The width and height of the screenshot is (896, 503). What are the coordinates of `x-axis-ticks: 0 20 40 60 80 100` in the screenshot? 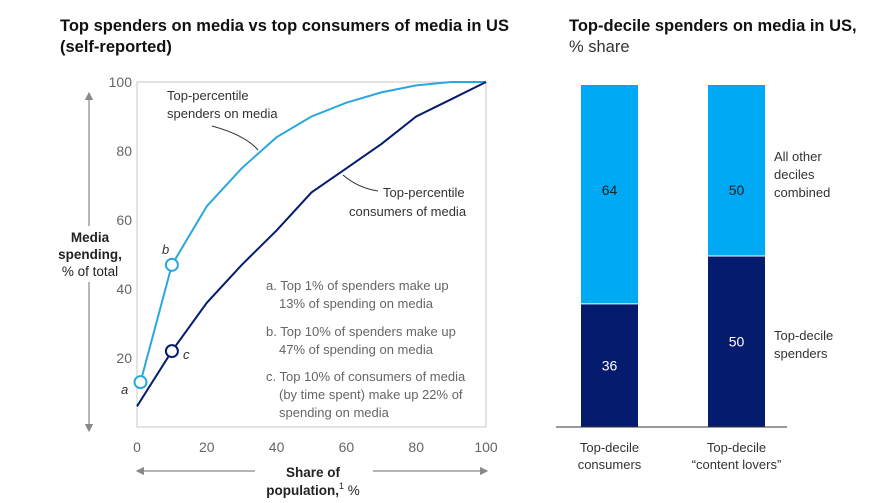 It's located at (315, 447).